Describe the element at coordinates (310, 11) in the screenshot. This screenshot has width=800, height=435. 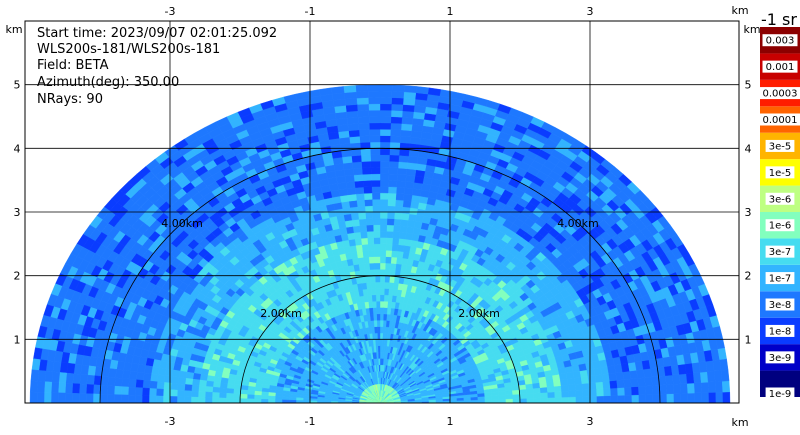
I see `x-tick-label-top: -1` at that location.